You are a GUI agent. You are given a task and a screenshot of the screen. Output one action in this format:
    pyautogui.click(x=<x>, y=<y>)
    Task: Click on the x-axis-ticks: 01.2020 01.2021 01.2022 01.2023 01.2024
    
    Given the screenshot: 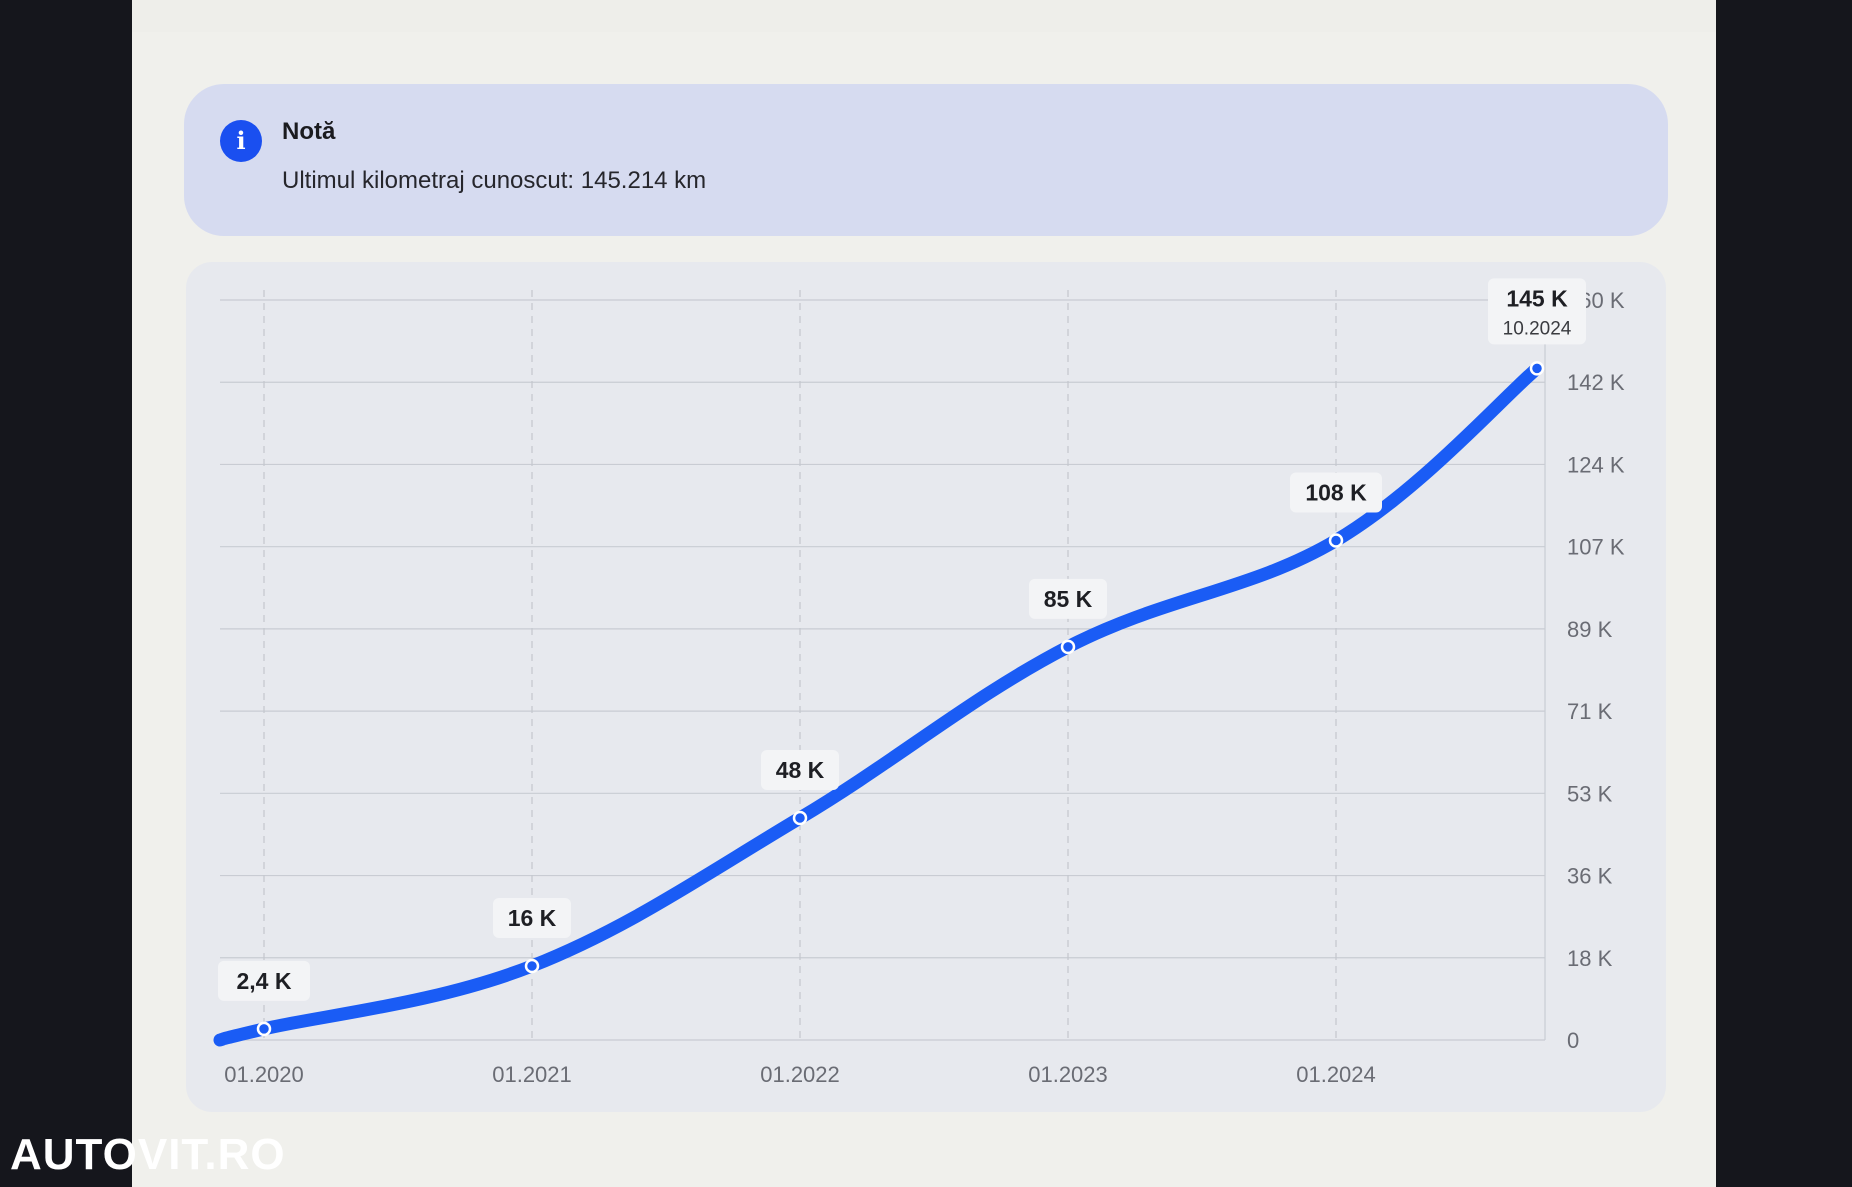 What is the action you would take?
    pyautogui.click(x=800, y=1074)
    